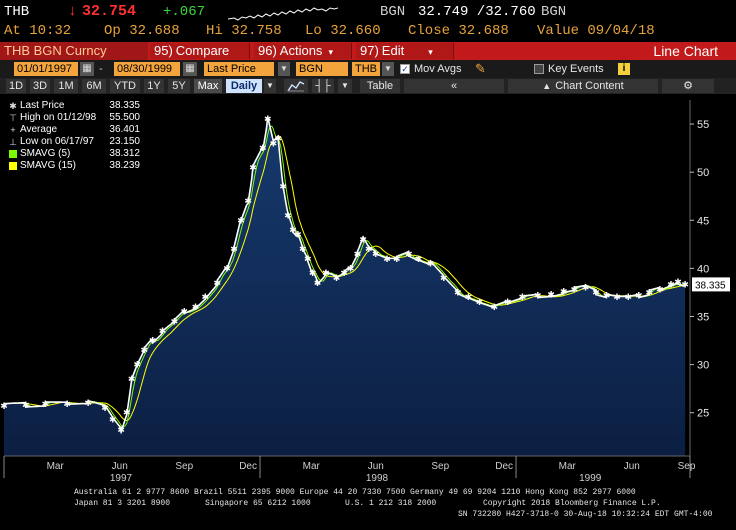 The height and width of the screenshot is (530, 736). What do you see at coordinates (650, 293) in the screenshot?
I see `price-point-66: ✱` at bounding box center [650, 293].